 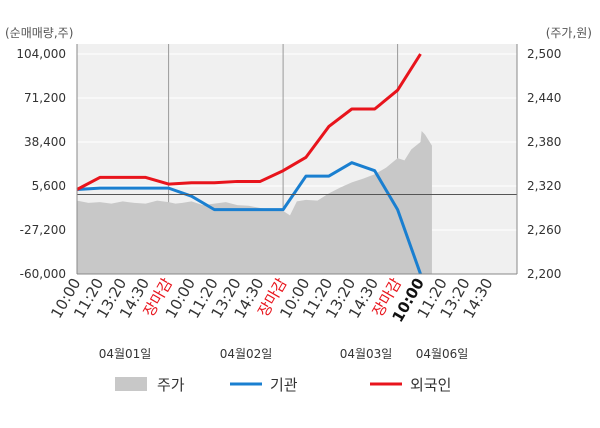 I want to click on y-right-tick-label: 2,380, so click(x=544, y=142).